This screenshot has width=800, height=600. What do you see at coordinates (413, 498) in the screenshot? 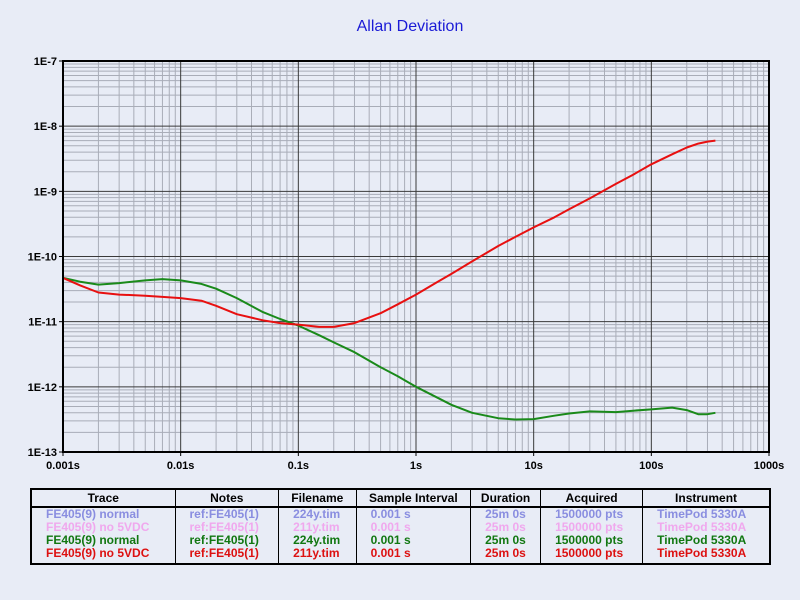
I see `legend-header-sample-interval: Sample Interval` at bounding box center [413, 498].